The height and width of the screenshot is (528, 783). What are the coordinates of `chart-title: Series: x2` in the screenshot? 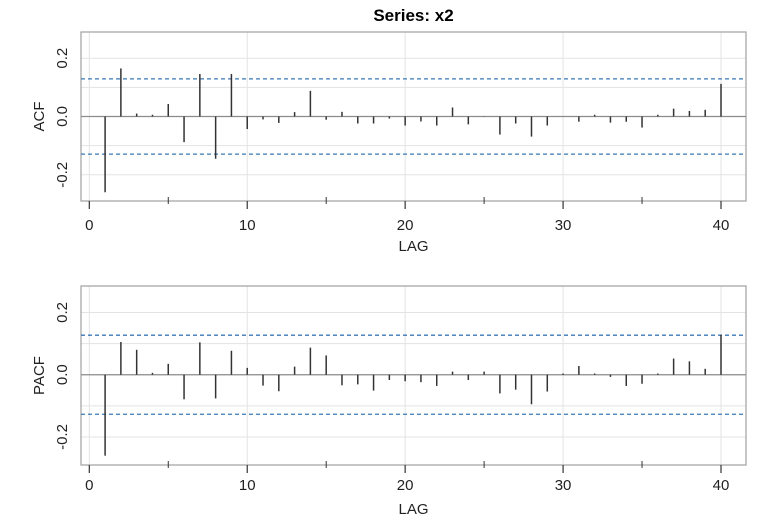 It's located at (413, 15).